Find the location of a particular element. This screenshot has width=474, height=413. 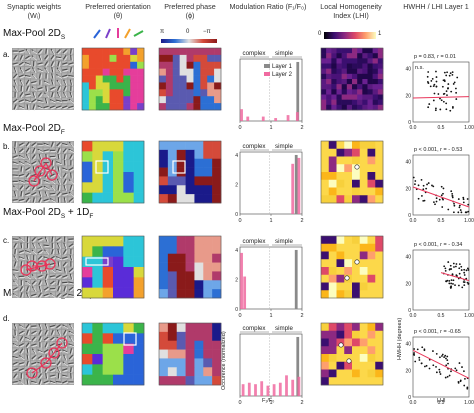

header-preferred-orientation: Preferred orientation (θ) is located at coordinates (118, 11).